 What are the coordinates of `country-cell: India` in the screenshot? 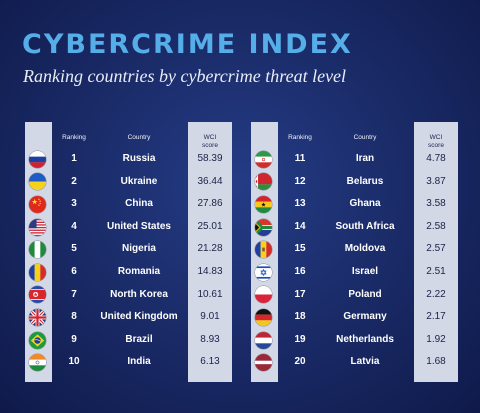 It's located at (139, 362).